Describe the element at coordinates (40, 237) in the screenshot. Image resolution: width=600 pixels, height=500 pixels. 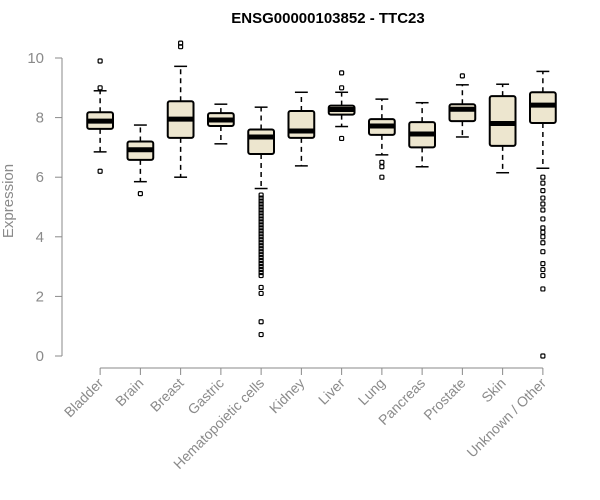
I see `y-tick-label: 4` at that location.